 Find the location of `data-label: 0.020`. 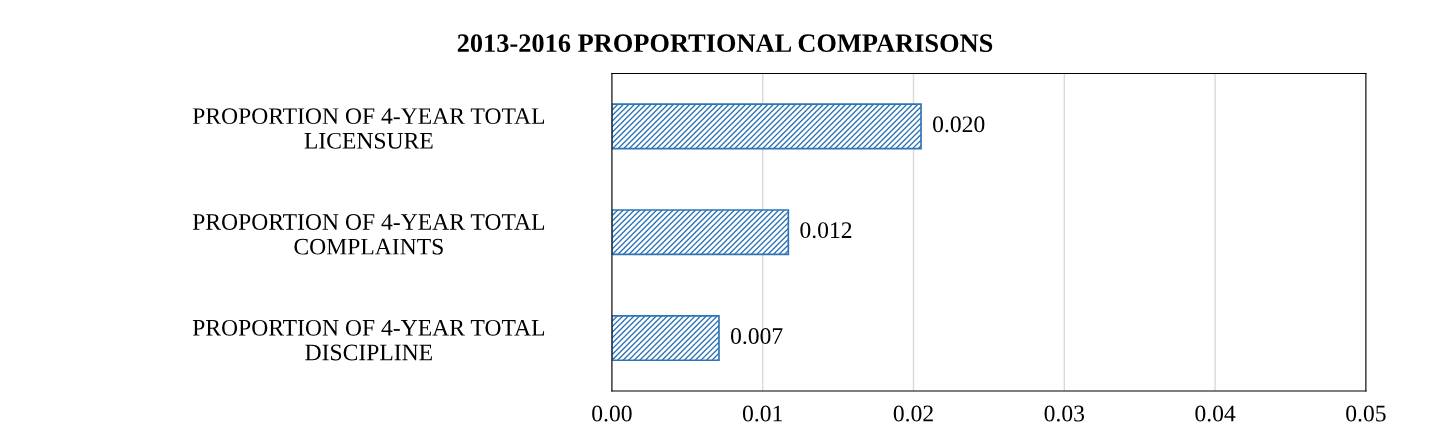

data-label: 0.020 is located at coordinates (959, 124).